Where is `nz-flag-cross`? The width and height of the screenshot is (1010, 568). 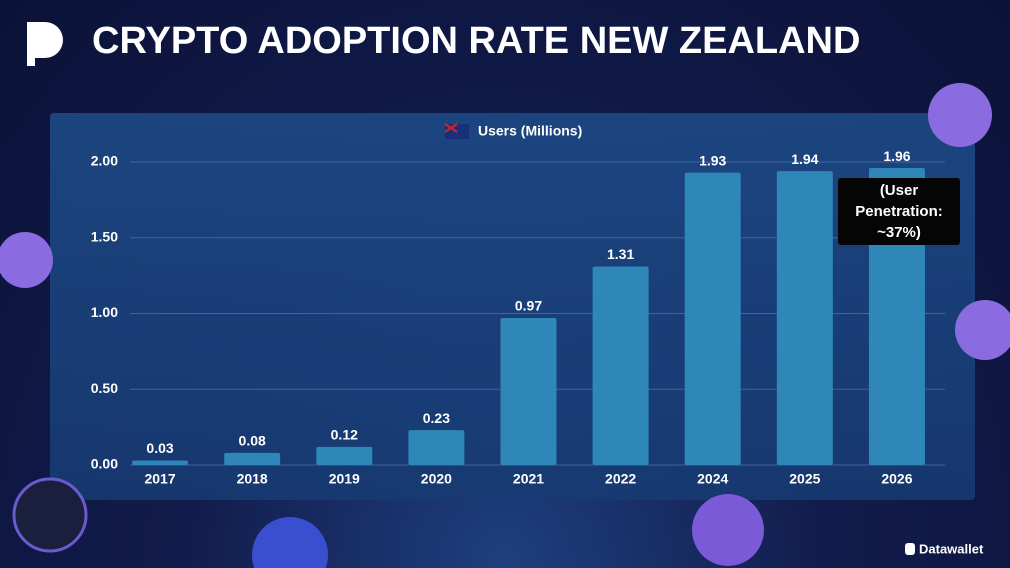
nz-flag-cross is located at coordinates (451, 128).